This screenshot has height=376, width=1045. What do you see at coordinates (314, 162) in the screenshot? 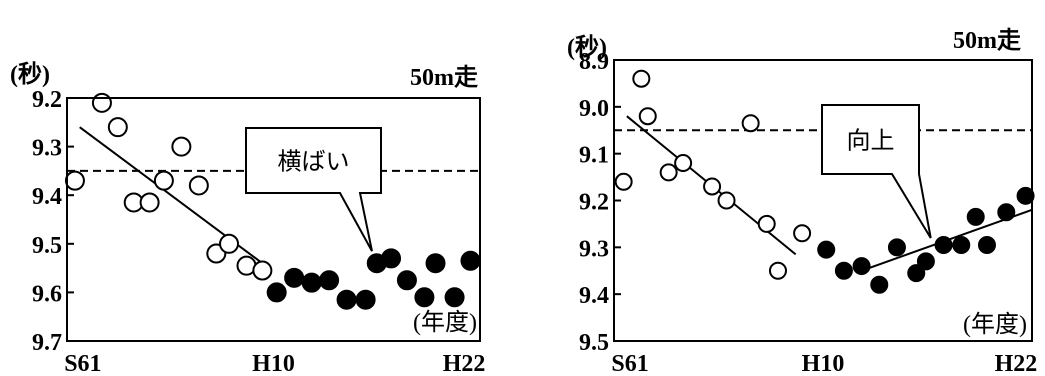
I see `callout-label: 横ばい` at bounding box center [314, 162].